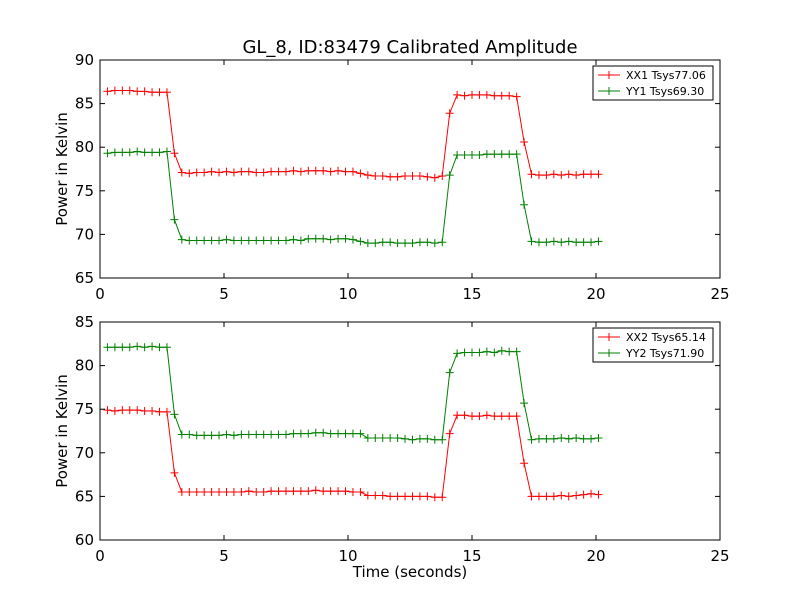 This screenshot has height=600, width=800. I want to click on x-axis-label: Time (seconds), so click(410, 572).